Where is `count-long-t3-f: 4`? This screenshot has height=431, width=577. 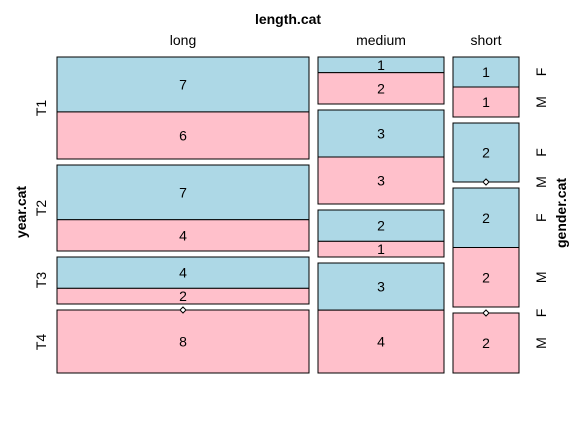 count-long-t3-f: 4 is located at coordinates (183, 273).